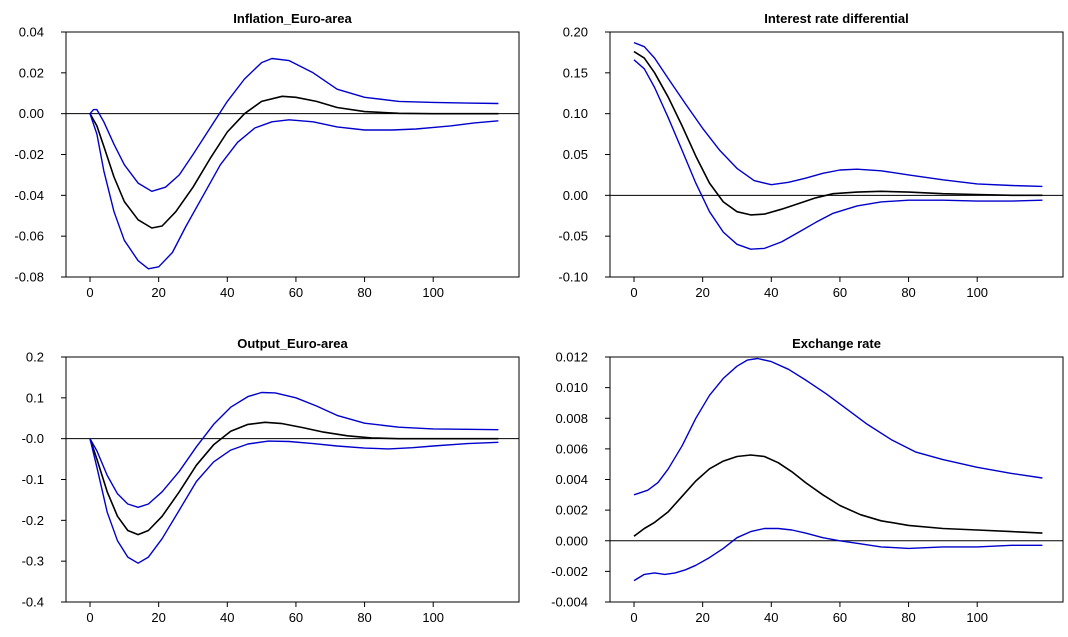 This screenshot has height=637, width=1068. I want to click on y-tick-label: -0.2, so click(33, 520).